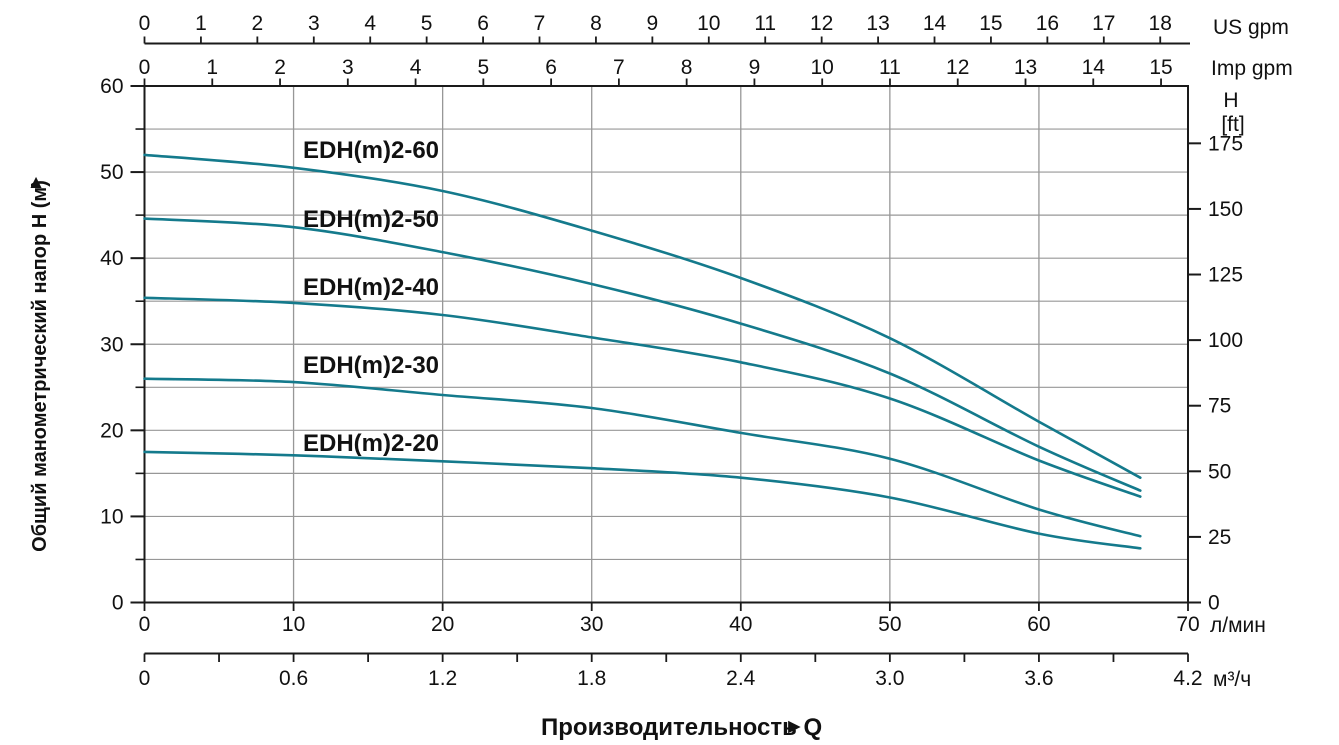 The image size is (1339, 745). Describe the element at coordinates (1160, 23) in the screenshot. I see `us-gpm-tick-label: 18` at that location.